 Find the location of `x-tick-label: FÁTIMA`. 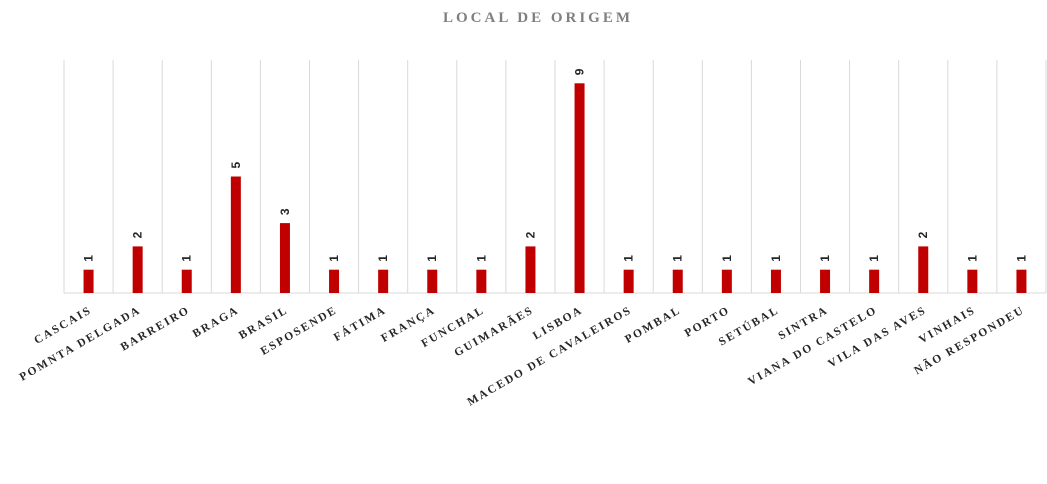

x-tick-label: FÁTIMA is located at coordinates (360, 322).